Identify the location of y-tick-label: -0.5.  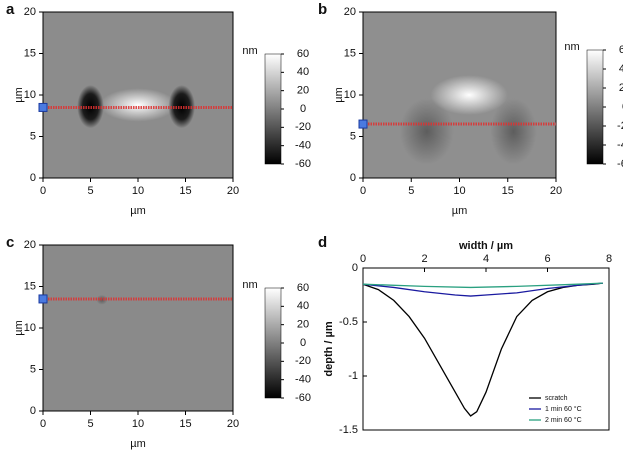
(348, 322).